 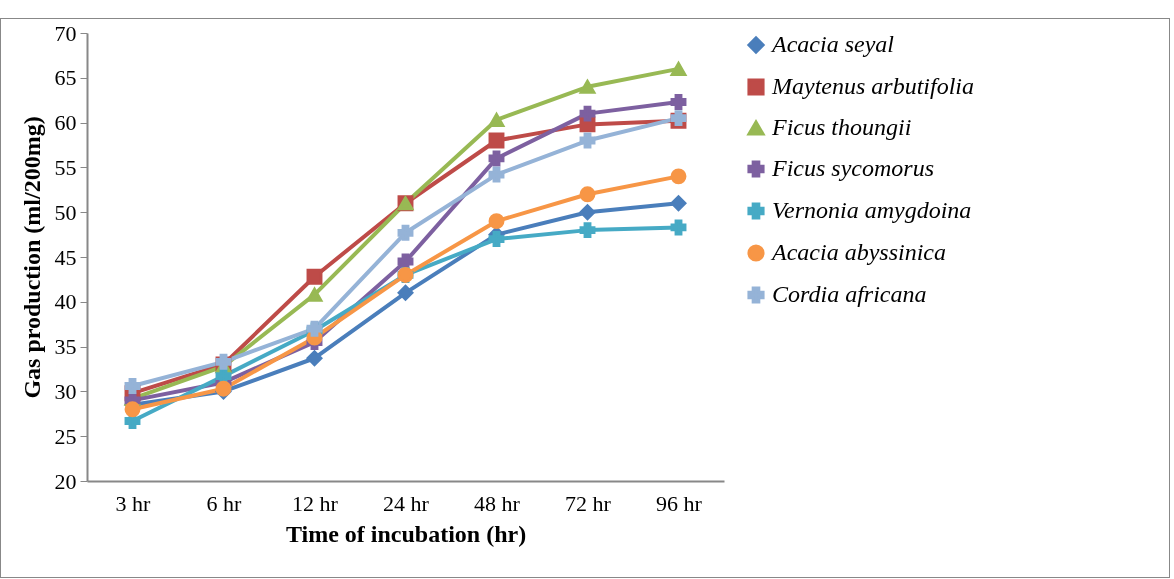 I want to click on legend-label: Acacia seyal, so click(x=832, y=44).